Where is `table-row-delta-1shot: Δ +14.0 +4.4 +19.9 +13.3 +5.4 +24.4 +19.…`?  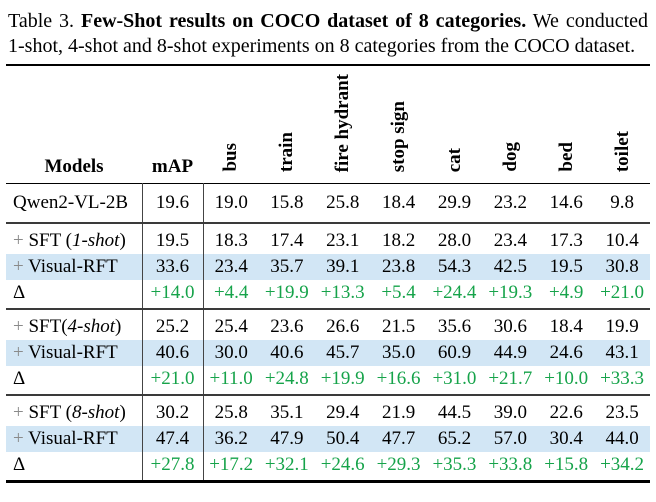 table-row-delta-1shot: Δ +14.0 +4.4 +19.9 +13.3 +5.4 +24.4 +19.… is located at coordinates (328, 294).